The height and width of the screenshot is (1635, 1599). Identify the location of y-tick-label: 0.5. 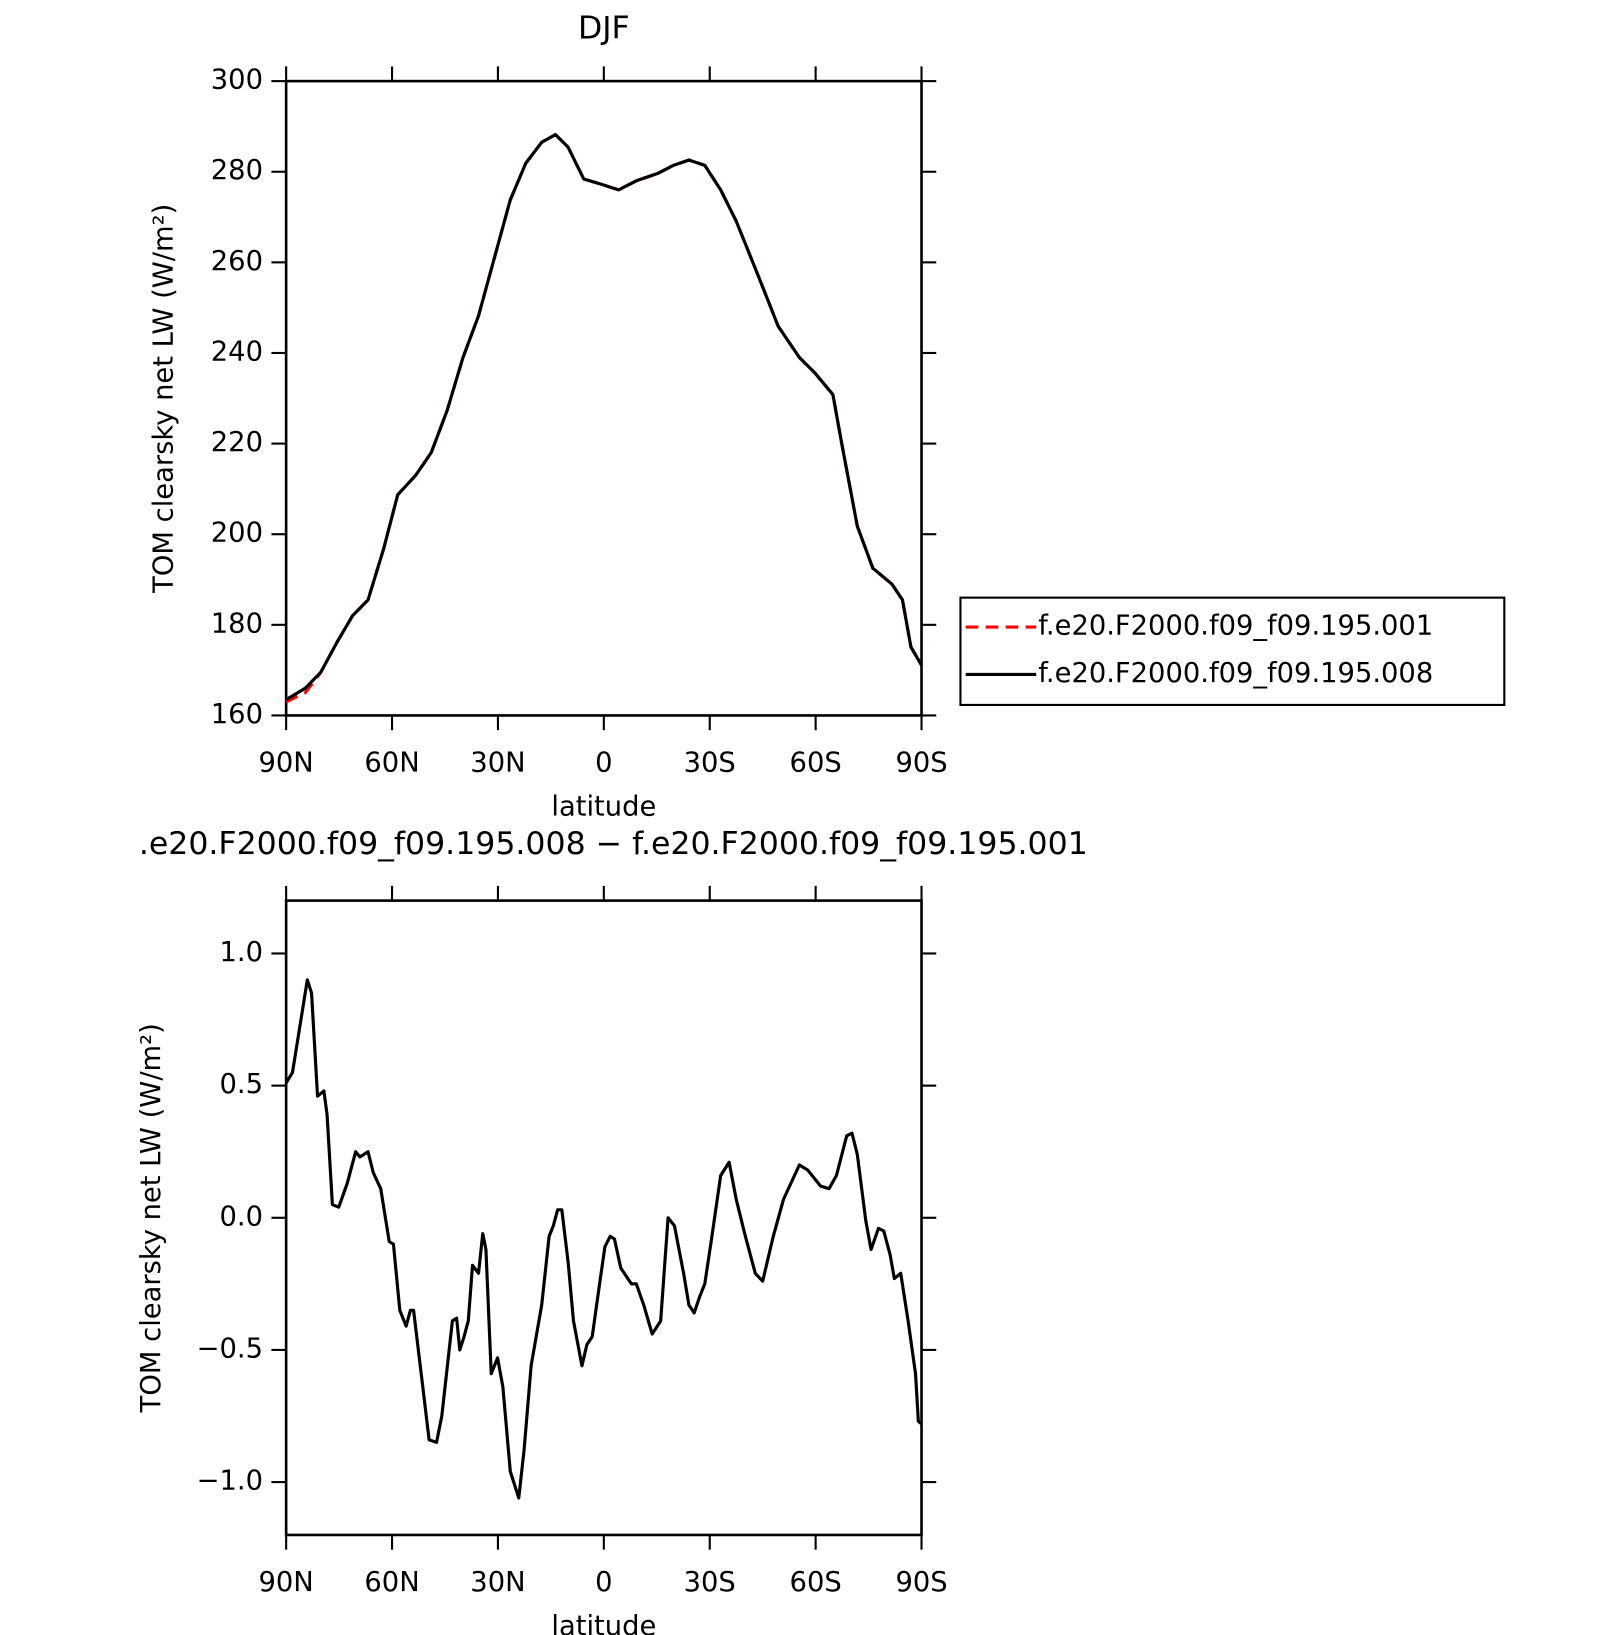
(241, 1084).